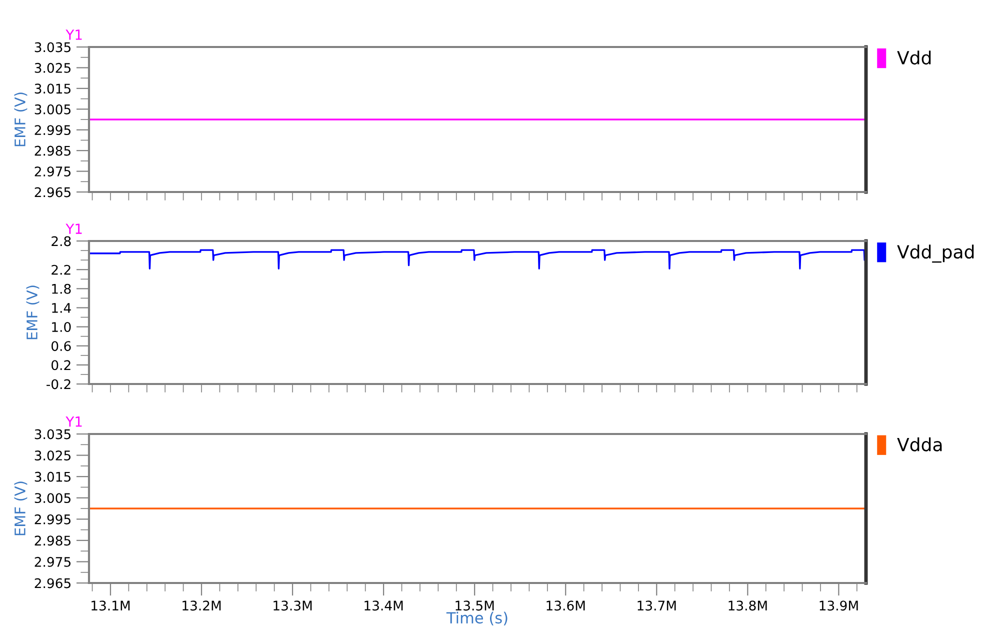 The width and height of the screenshot is (982, 633). Describe the element at coordinates (61, 308) in the screenshot. I see `y-tick-label: 1.4` at that location.